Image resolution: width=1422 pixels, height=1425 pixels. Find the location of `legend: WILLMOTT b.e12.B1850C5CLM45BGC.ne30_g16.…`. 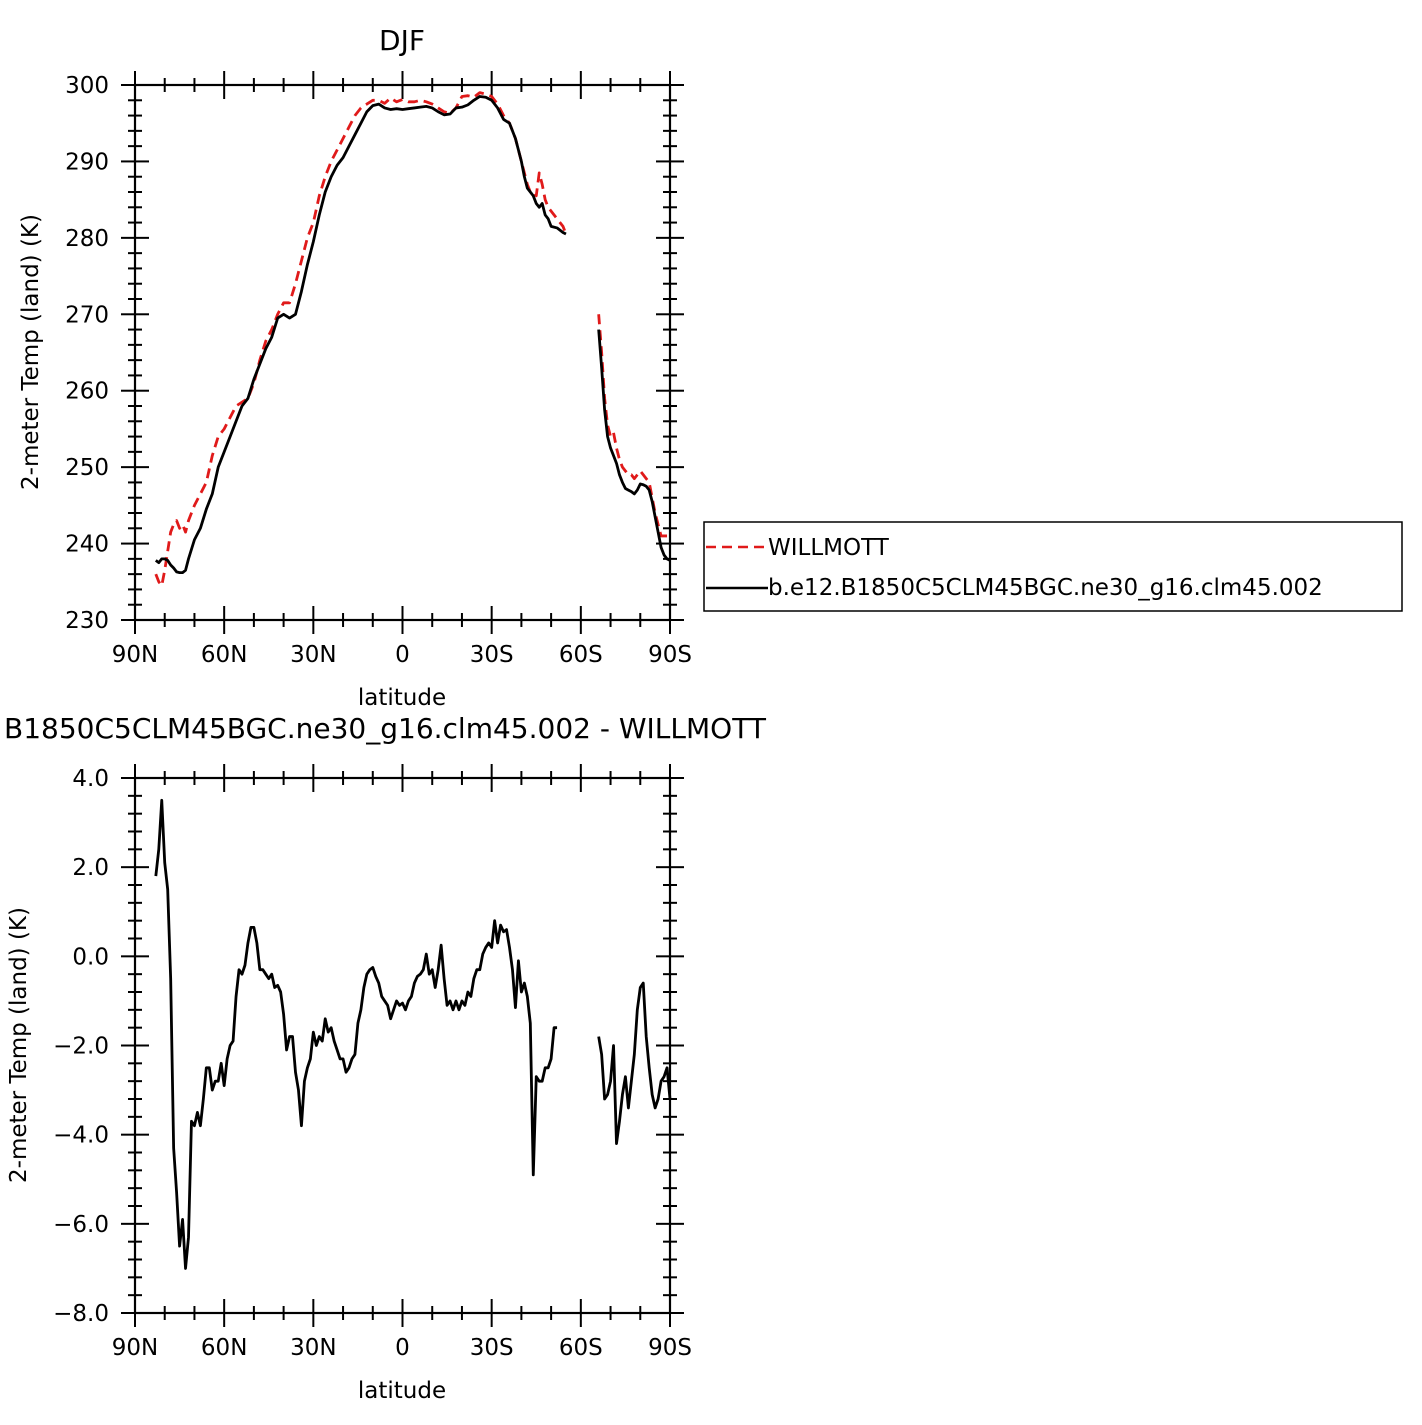

legend: WILLMOTT b.e12.B1850C5CLM45BGC.ne30_g16.… is located at coordinates (1053, 566).